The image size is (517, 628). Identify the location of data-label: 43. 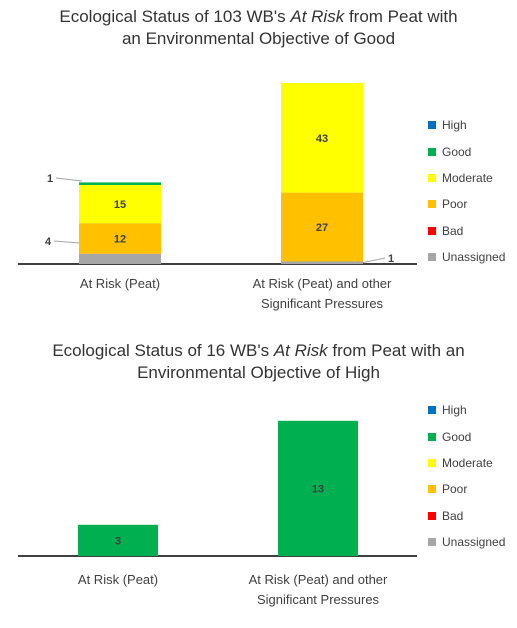
(322, 139).